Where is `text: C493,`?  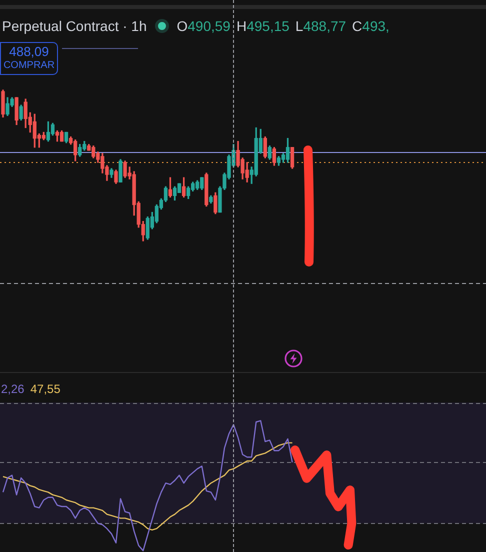 text: C493, is located at coordinates (371, 26).